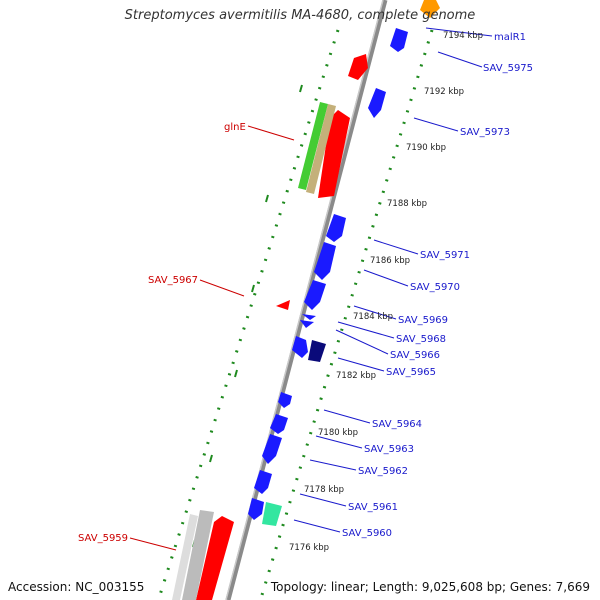 This screenshot has height=600, width=600. Describe the element at coordinates (430, 9) in the screenshot. I see `gene-orange-top` at that location.